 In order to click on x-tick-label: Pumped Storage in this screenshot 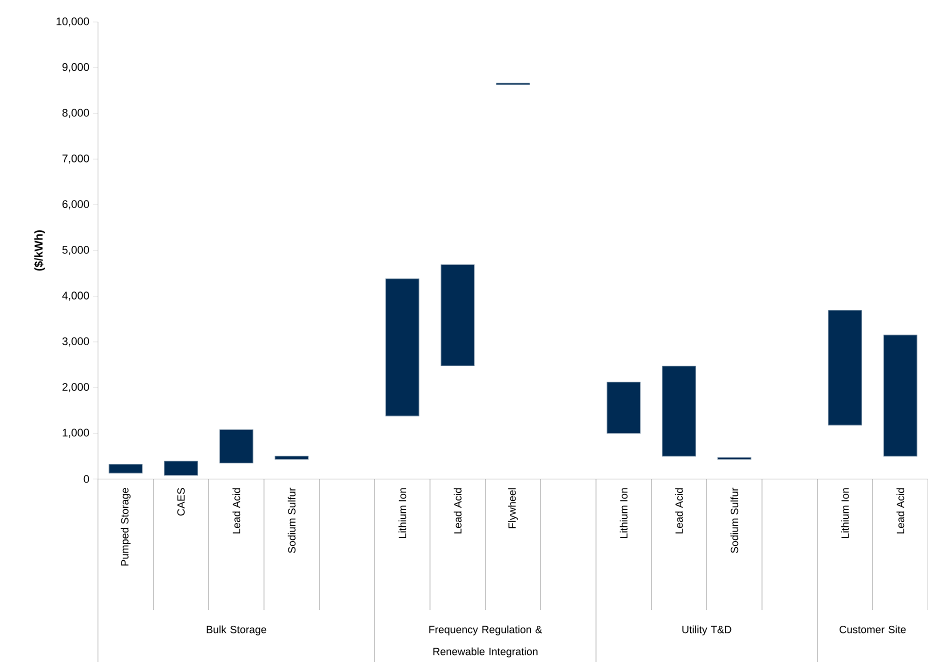, I will do `click(125, 527)`.